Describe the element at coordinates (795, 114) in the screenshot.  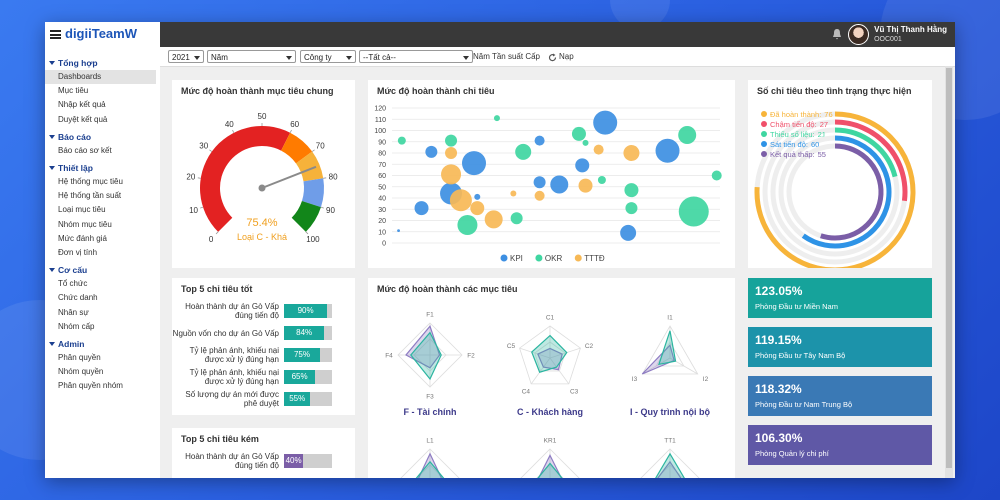
I see `legend-label: Đã hoàn thành:` at that location.